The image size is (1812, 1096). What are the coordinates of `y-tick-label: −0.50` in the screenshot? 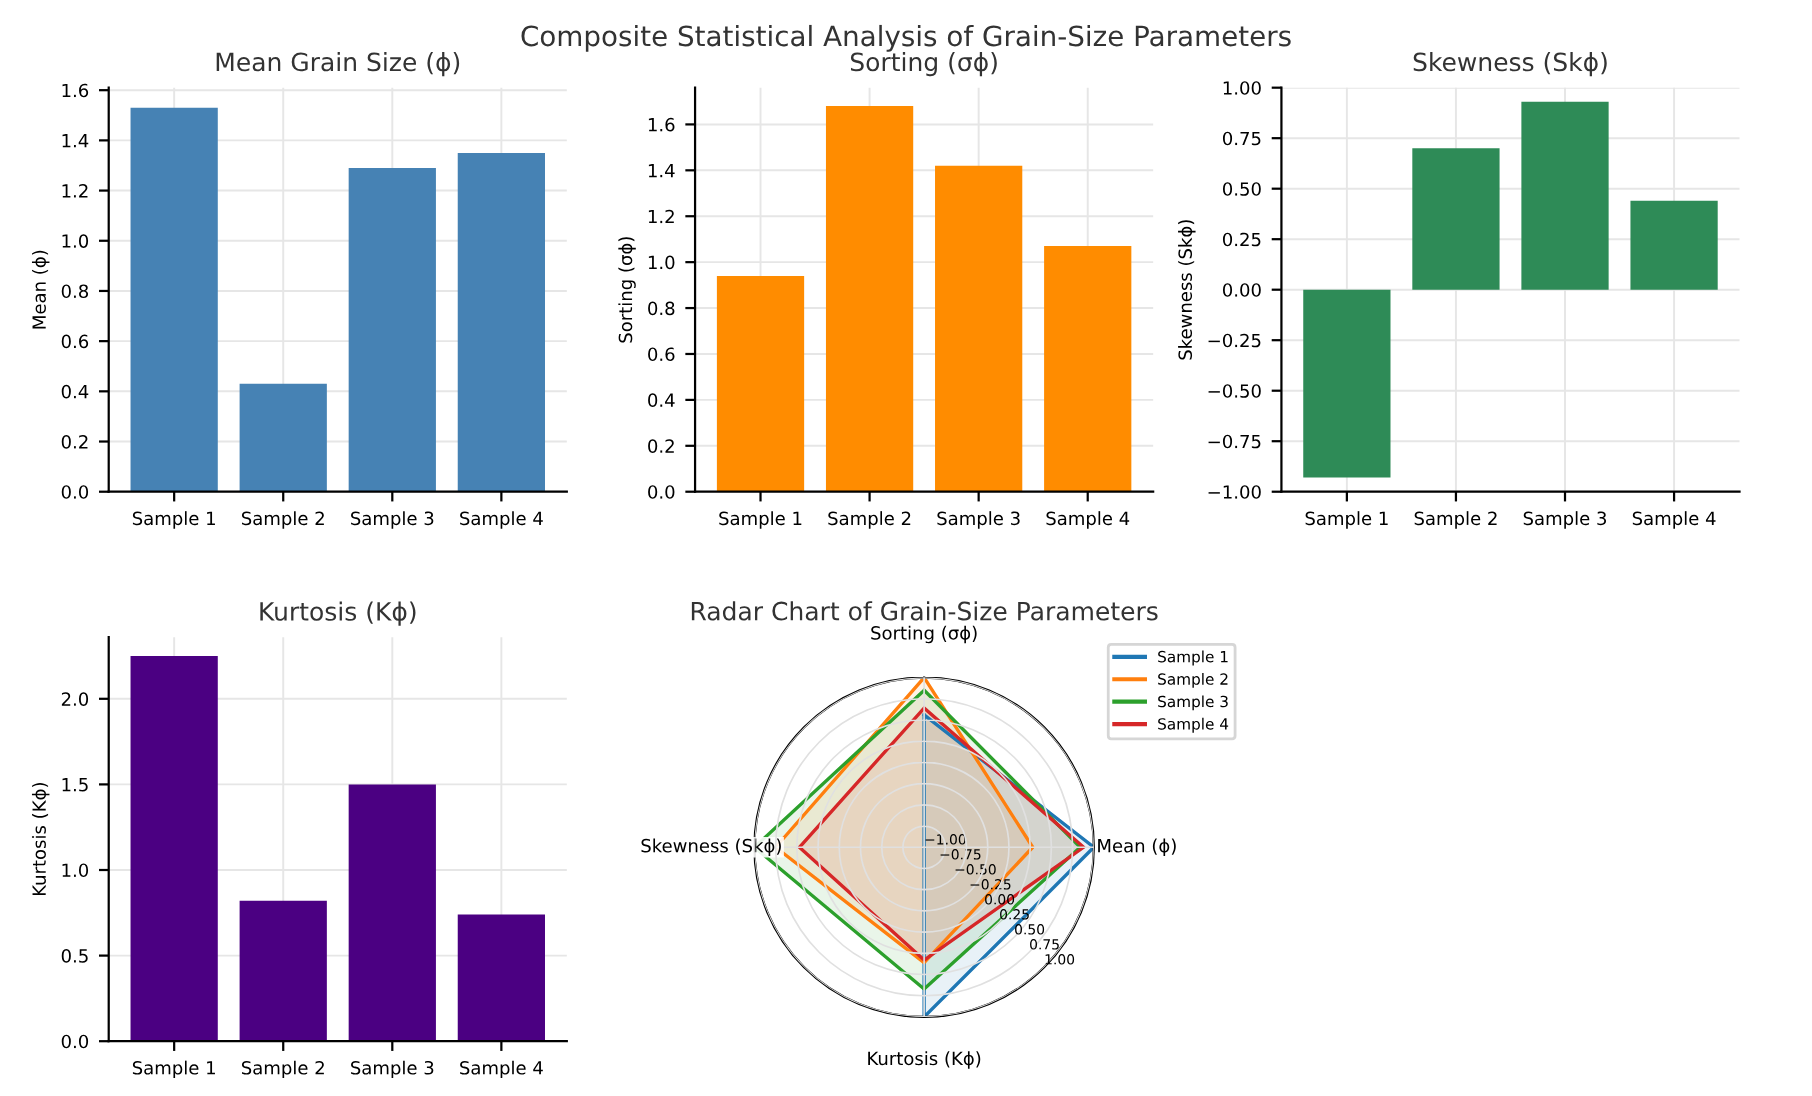 It's located at (1234, 391).